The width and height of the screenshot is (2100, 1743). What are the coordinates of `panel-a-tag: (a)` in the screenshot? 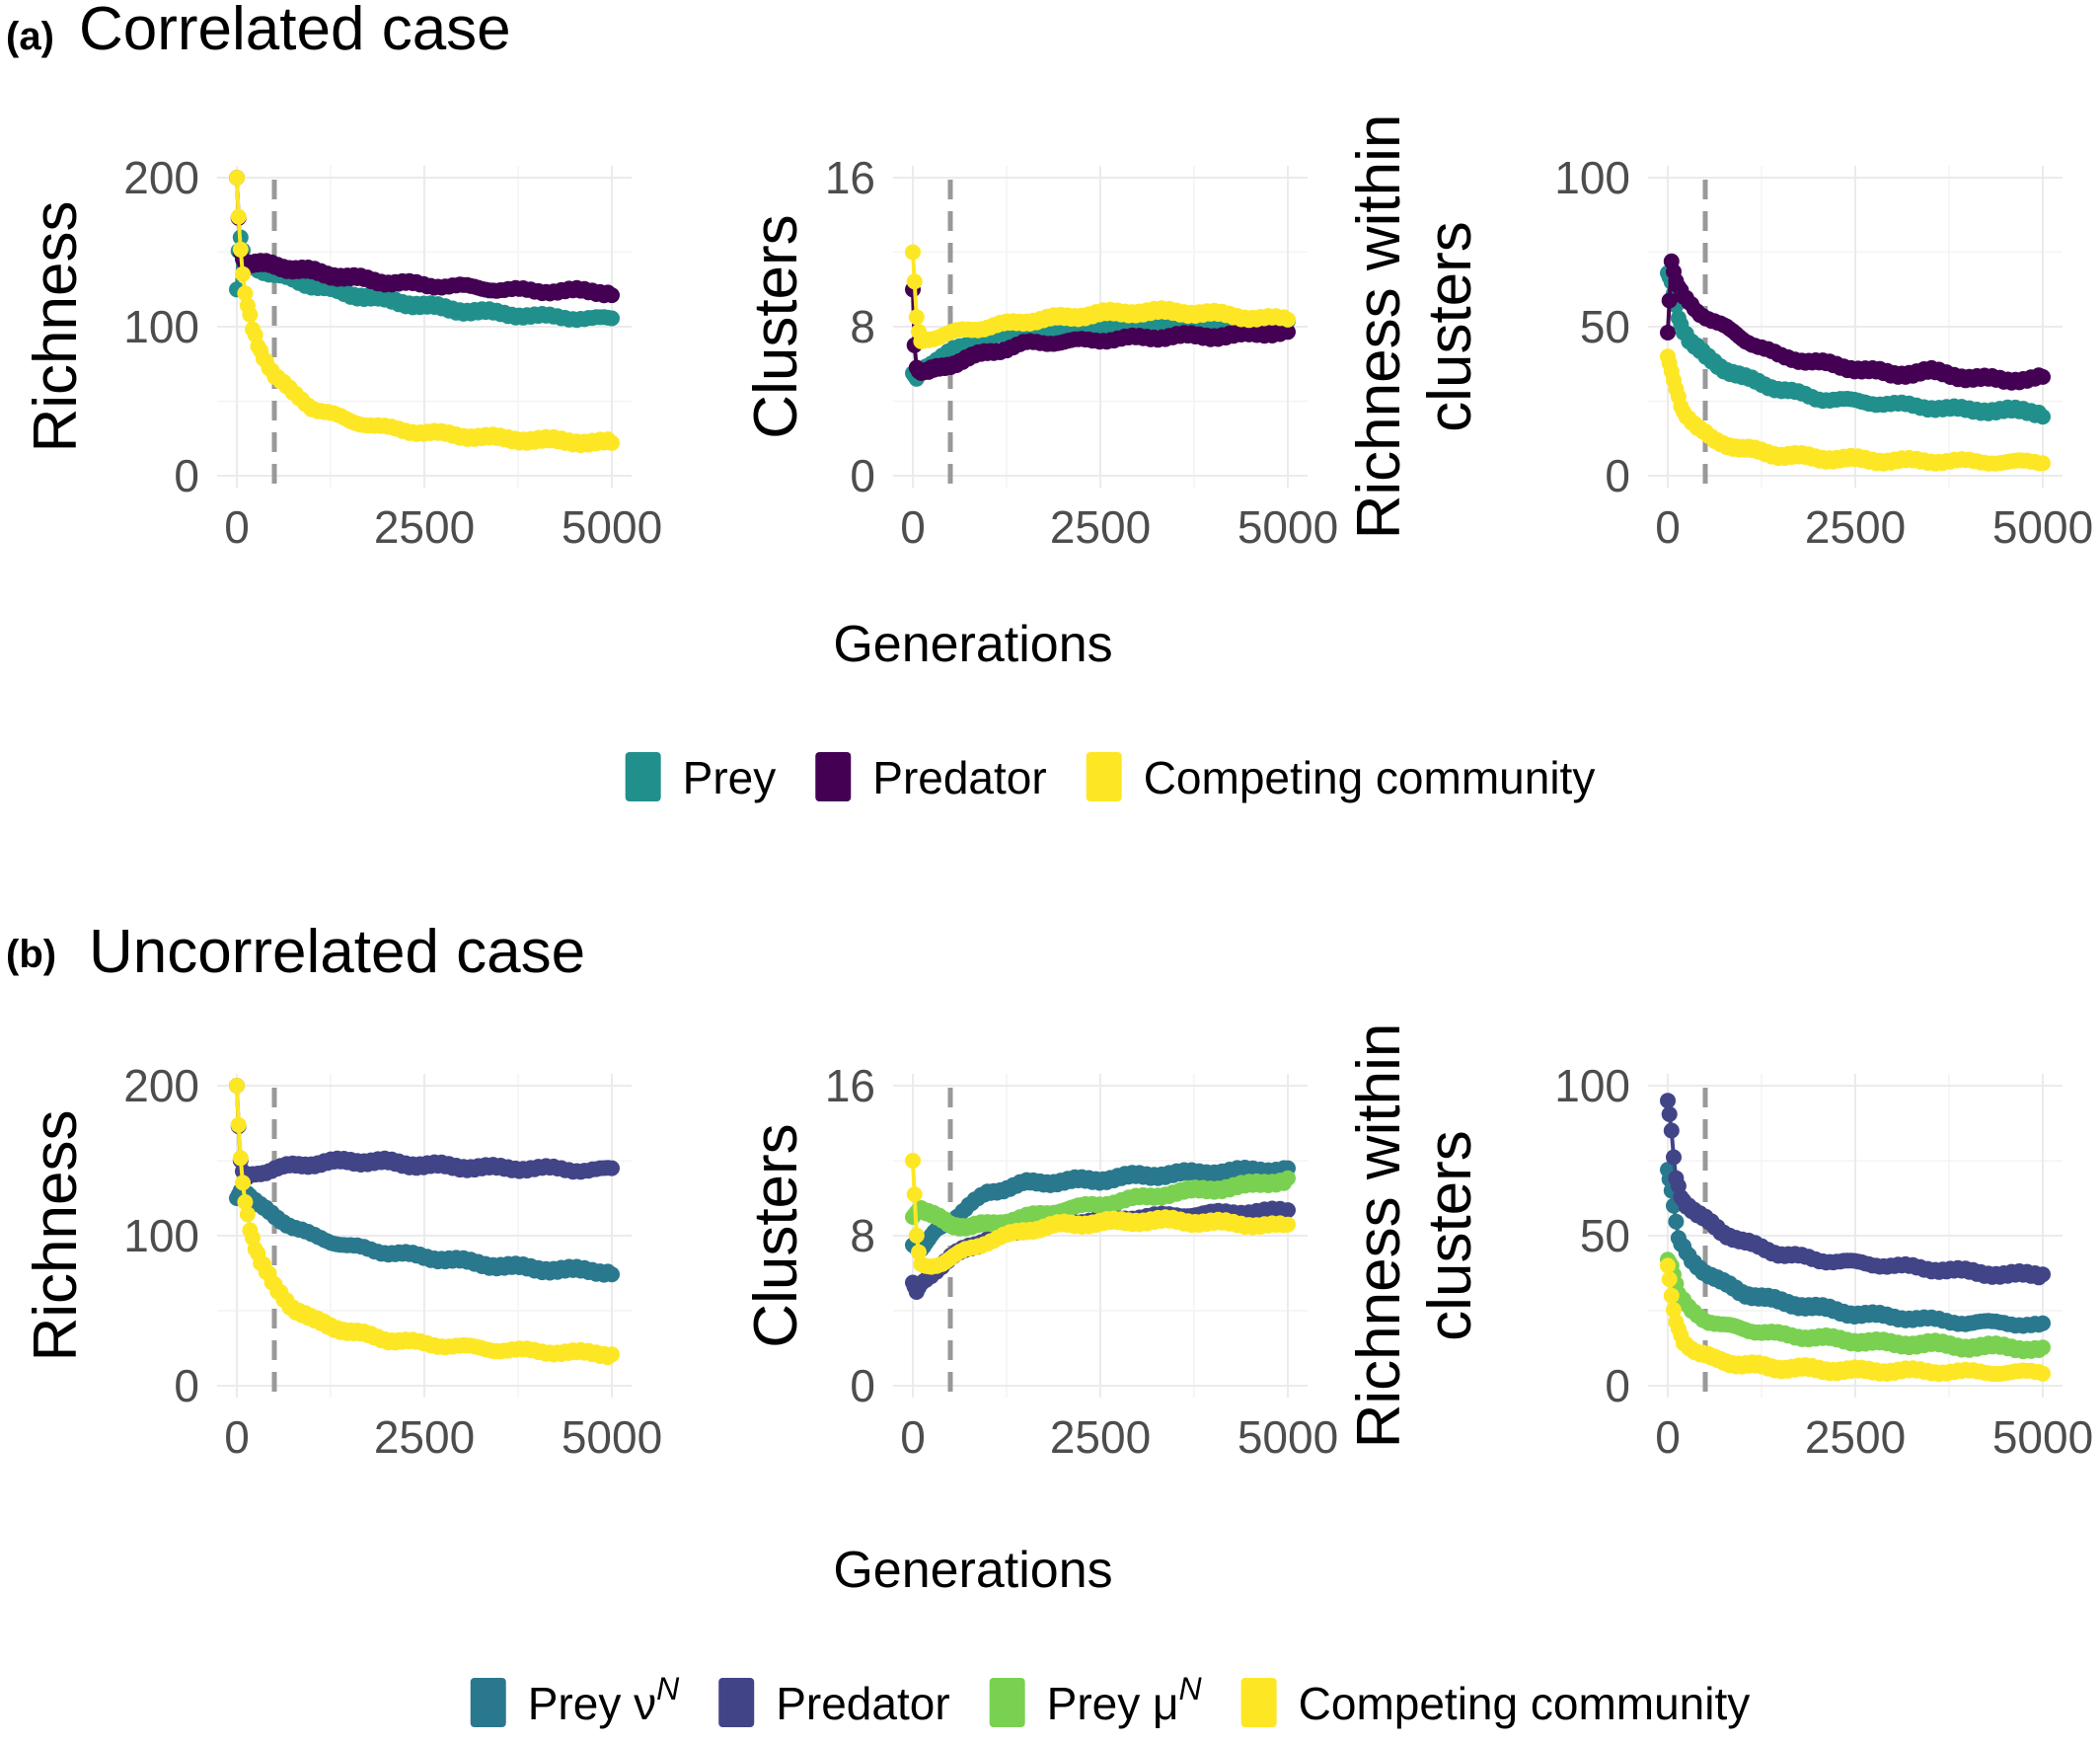 It's located at (30, 36).